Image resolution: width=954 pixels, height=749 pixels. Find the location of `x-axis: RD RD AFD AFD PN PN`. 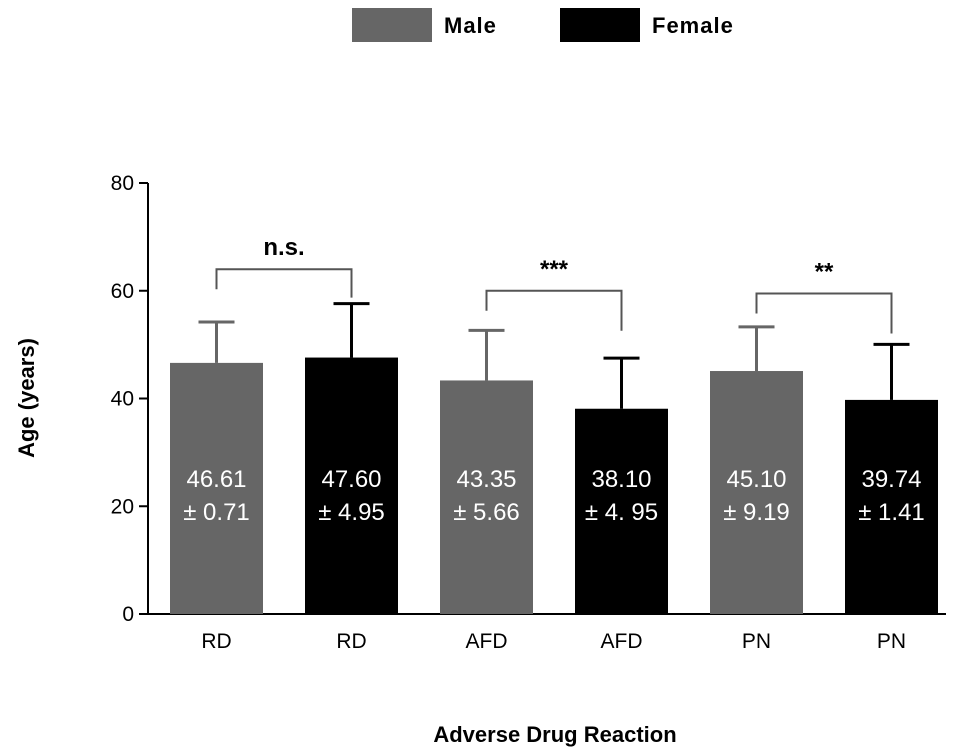

x-axis: RD RD AFD AFD PN PN is located at coordinates (547, 633).